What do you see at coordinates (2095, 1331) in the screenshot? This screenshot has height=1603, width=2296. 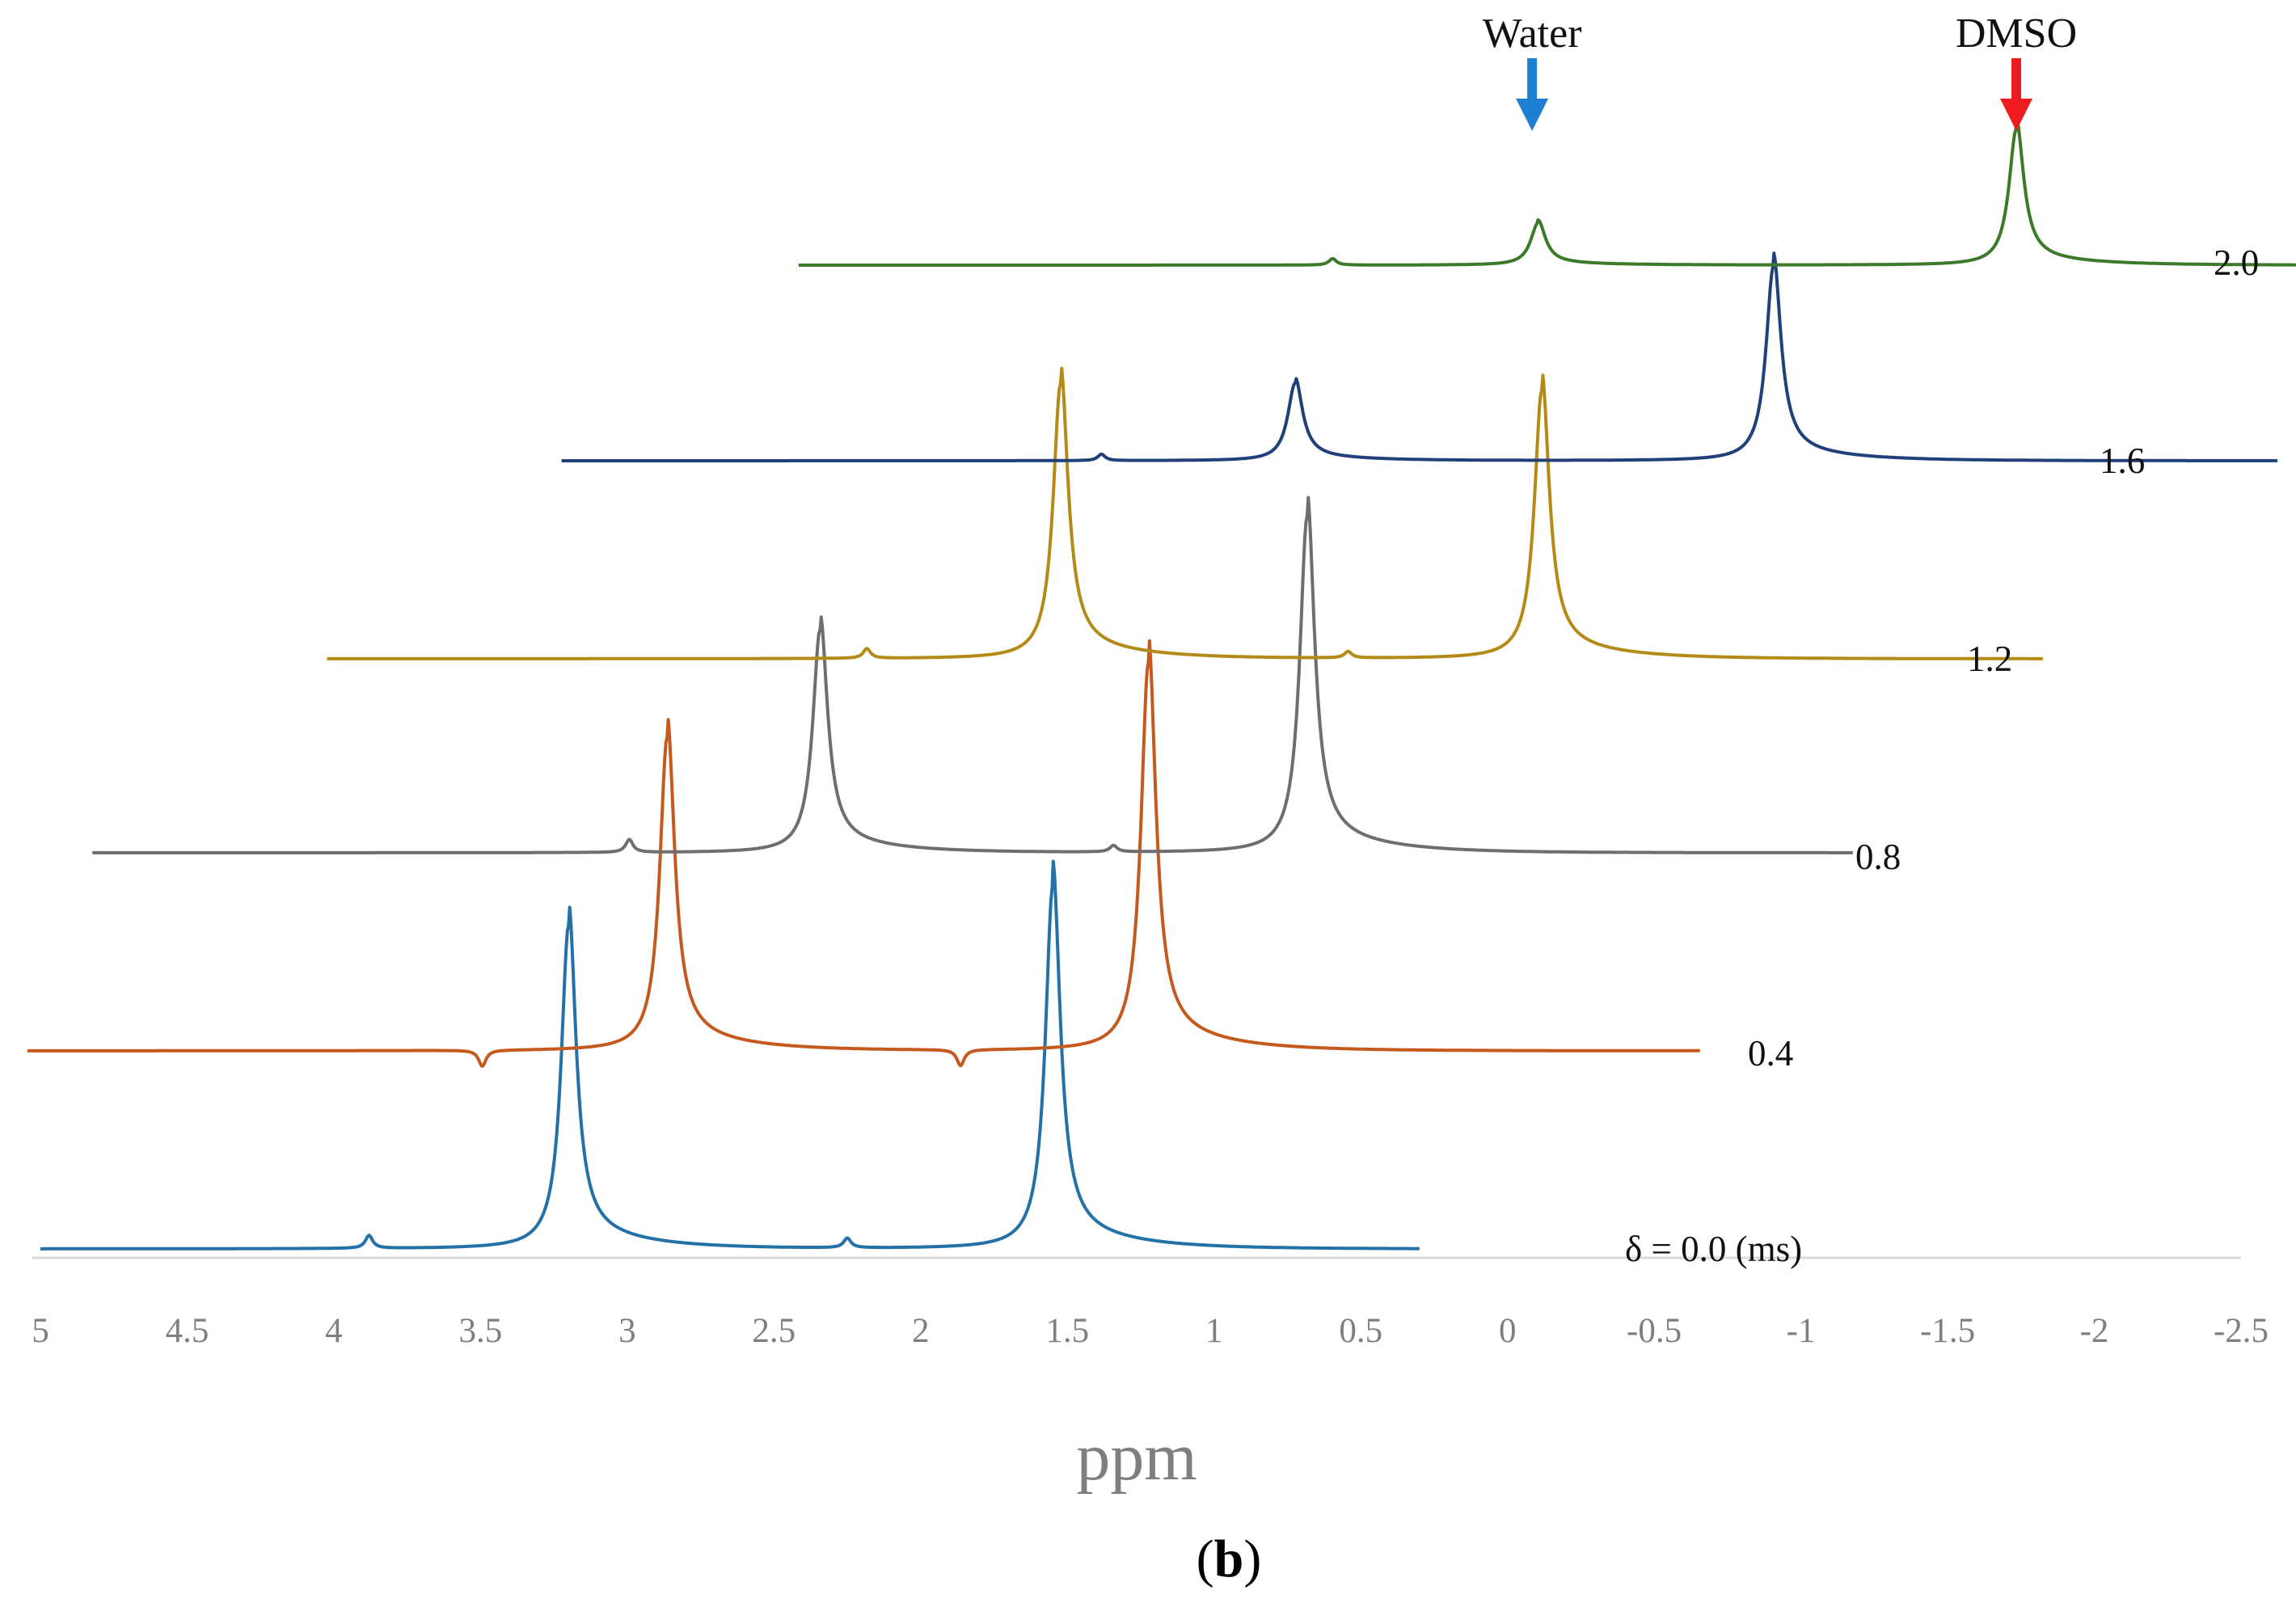 I see `x-tick-label: -2` at bounding box center [2095, 1331].